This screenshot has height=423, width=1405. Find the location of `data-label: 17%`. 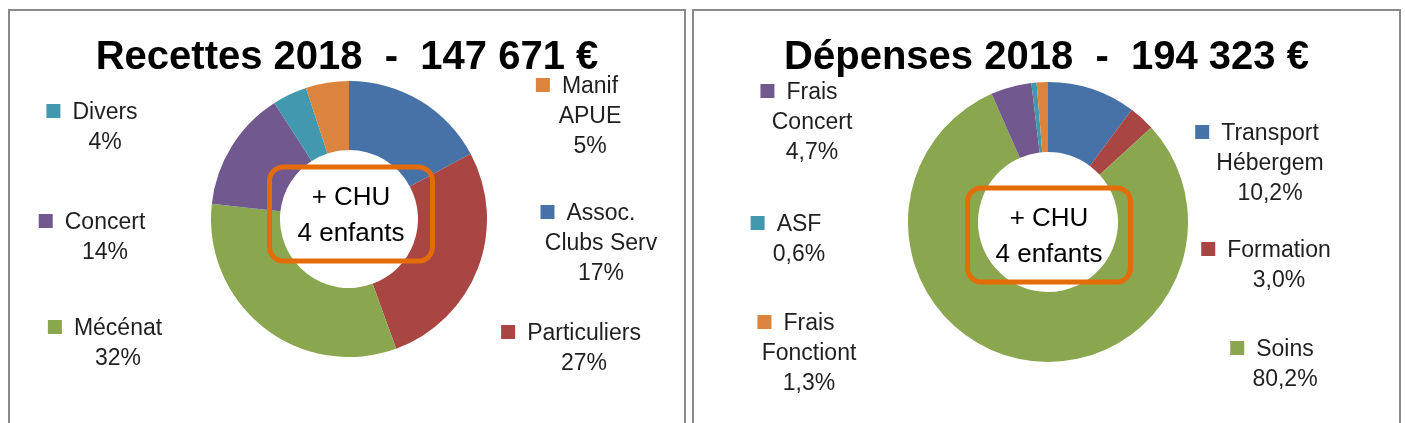

data-label: 17% is located at coordinates (601, 272).